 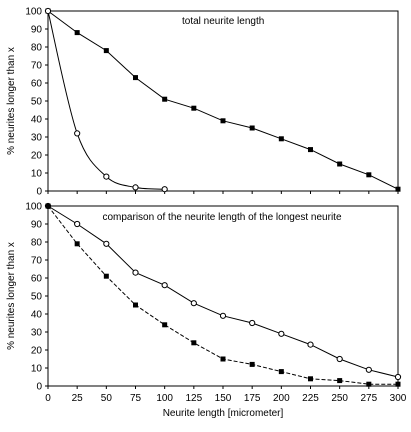 What do you see at coordinates (398, 398) in the screenshot?
I see `x-tick-label: 300` at bounding box center [398, 398].